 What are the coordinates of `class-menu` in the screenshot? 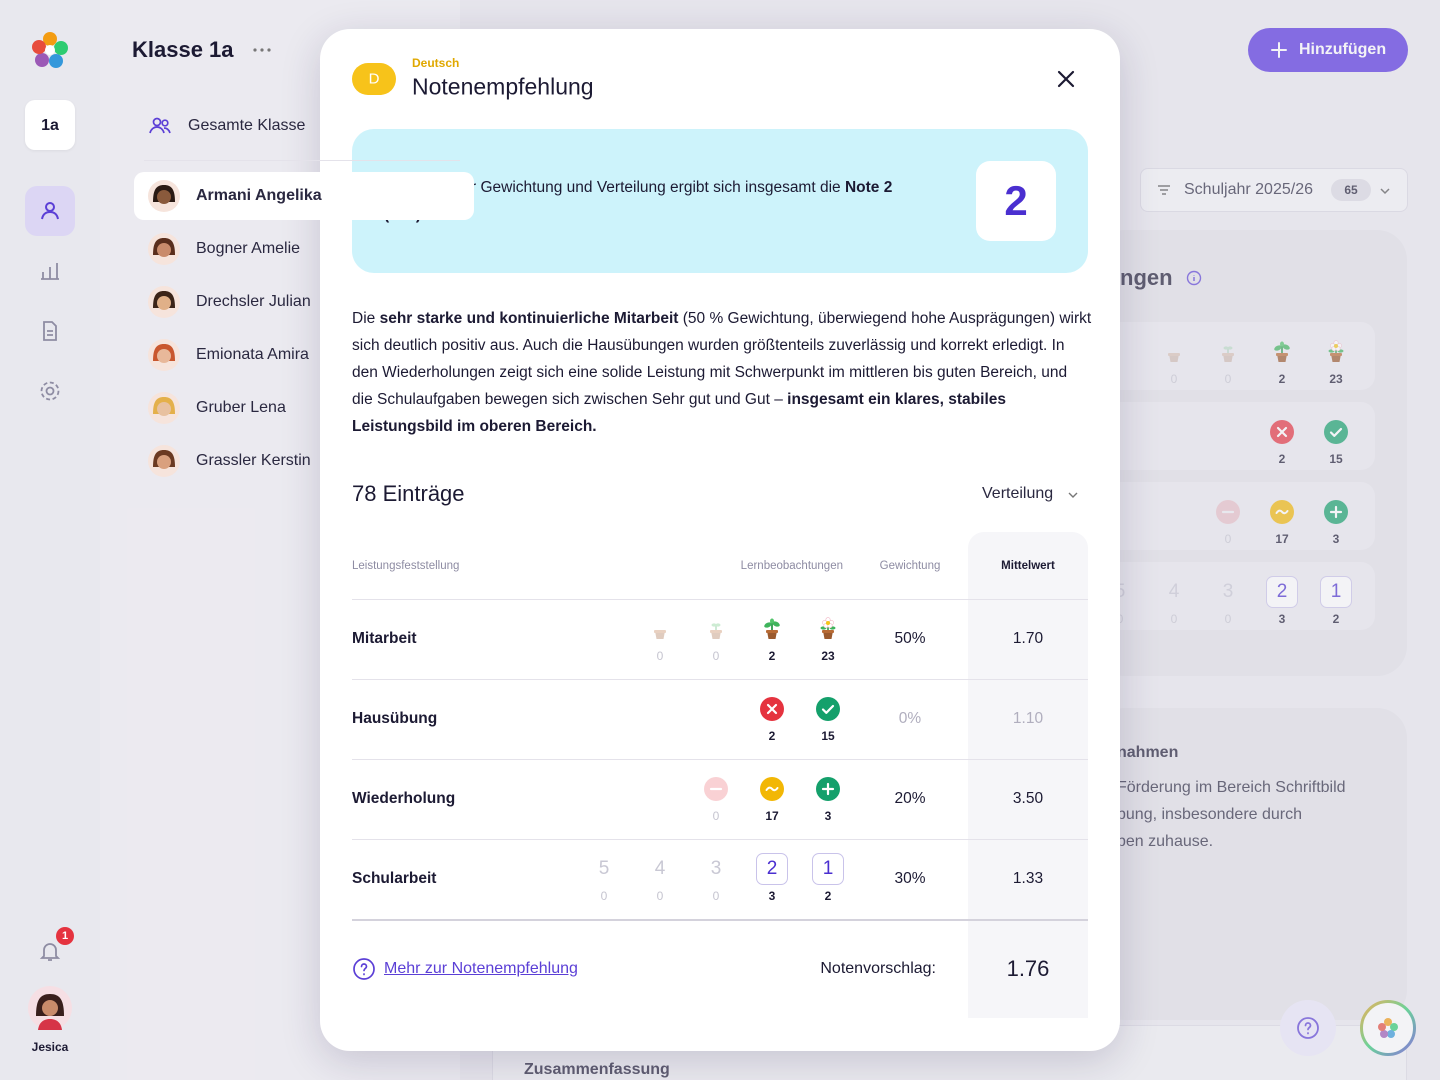 It's located at (262, 48).